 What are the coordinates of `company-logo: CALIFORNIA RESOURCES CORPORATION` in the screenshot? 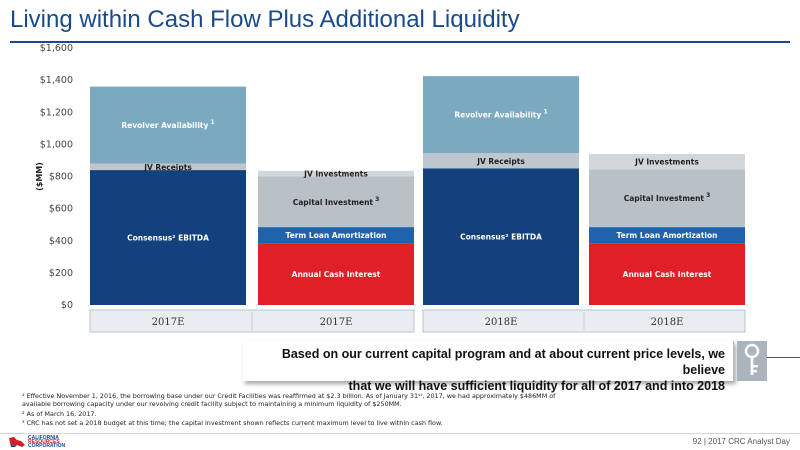 It's located at (38, 442).